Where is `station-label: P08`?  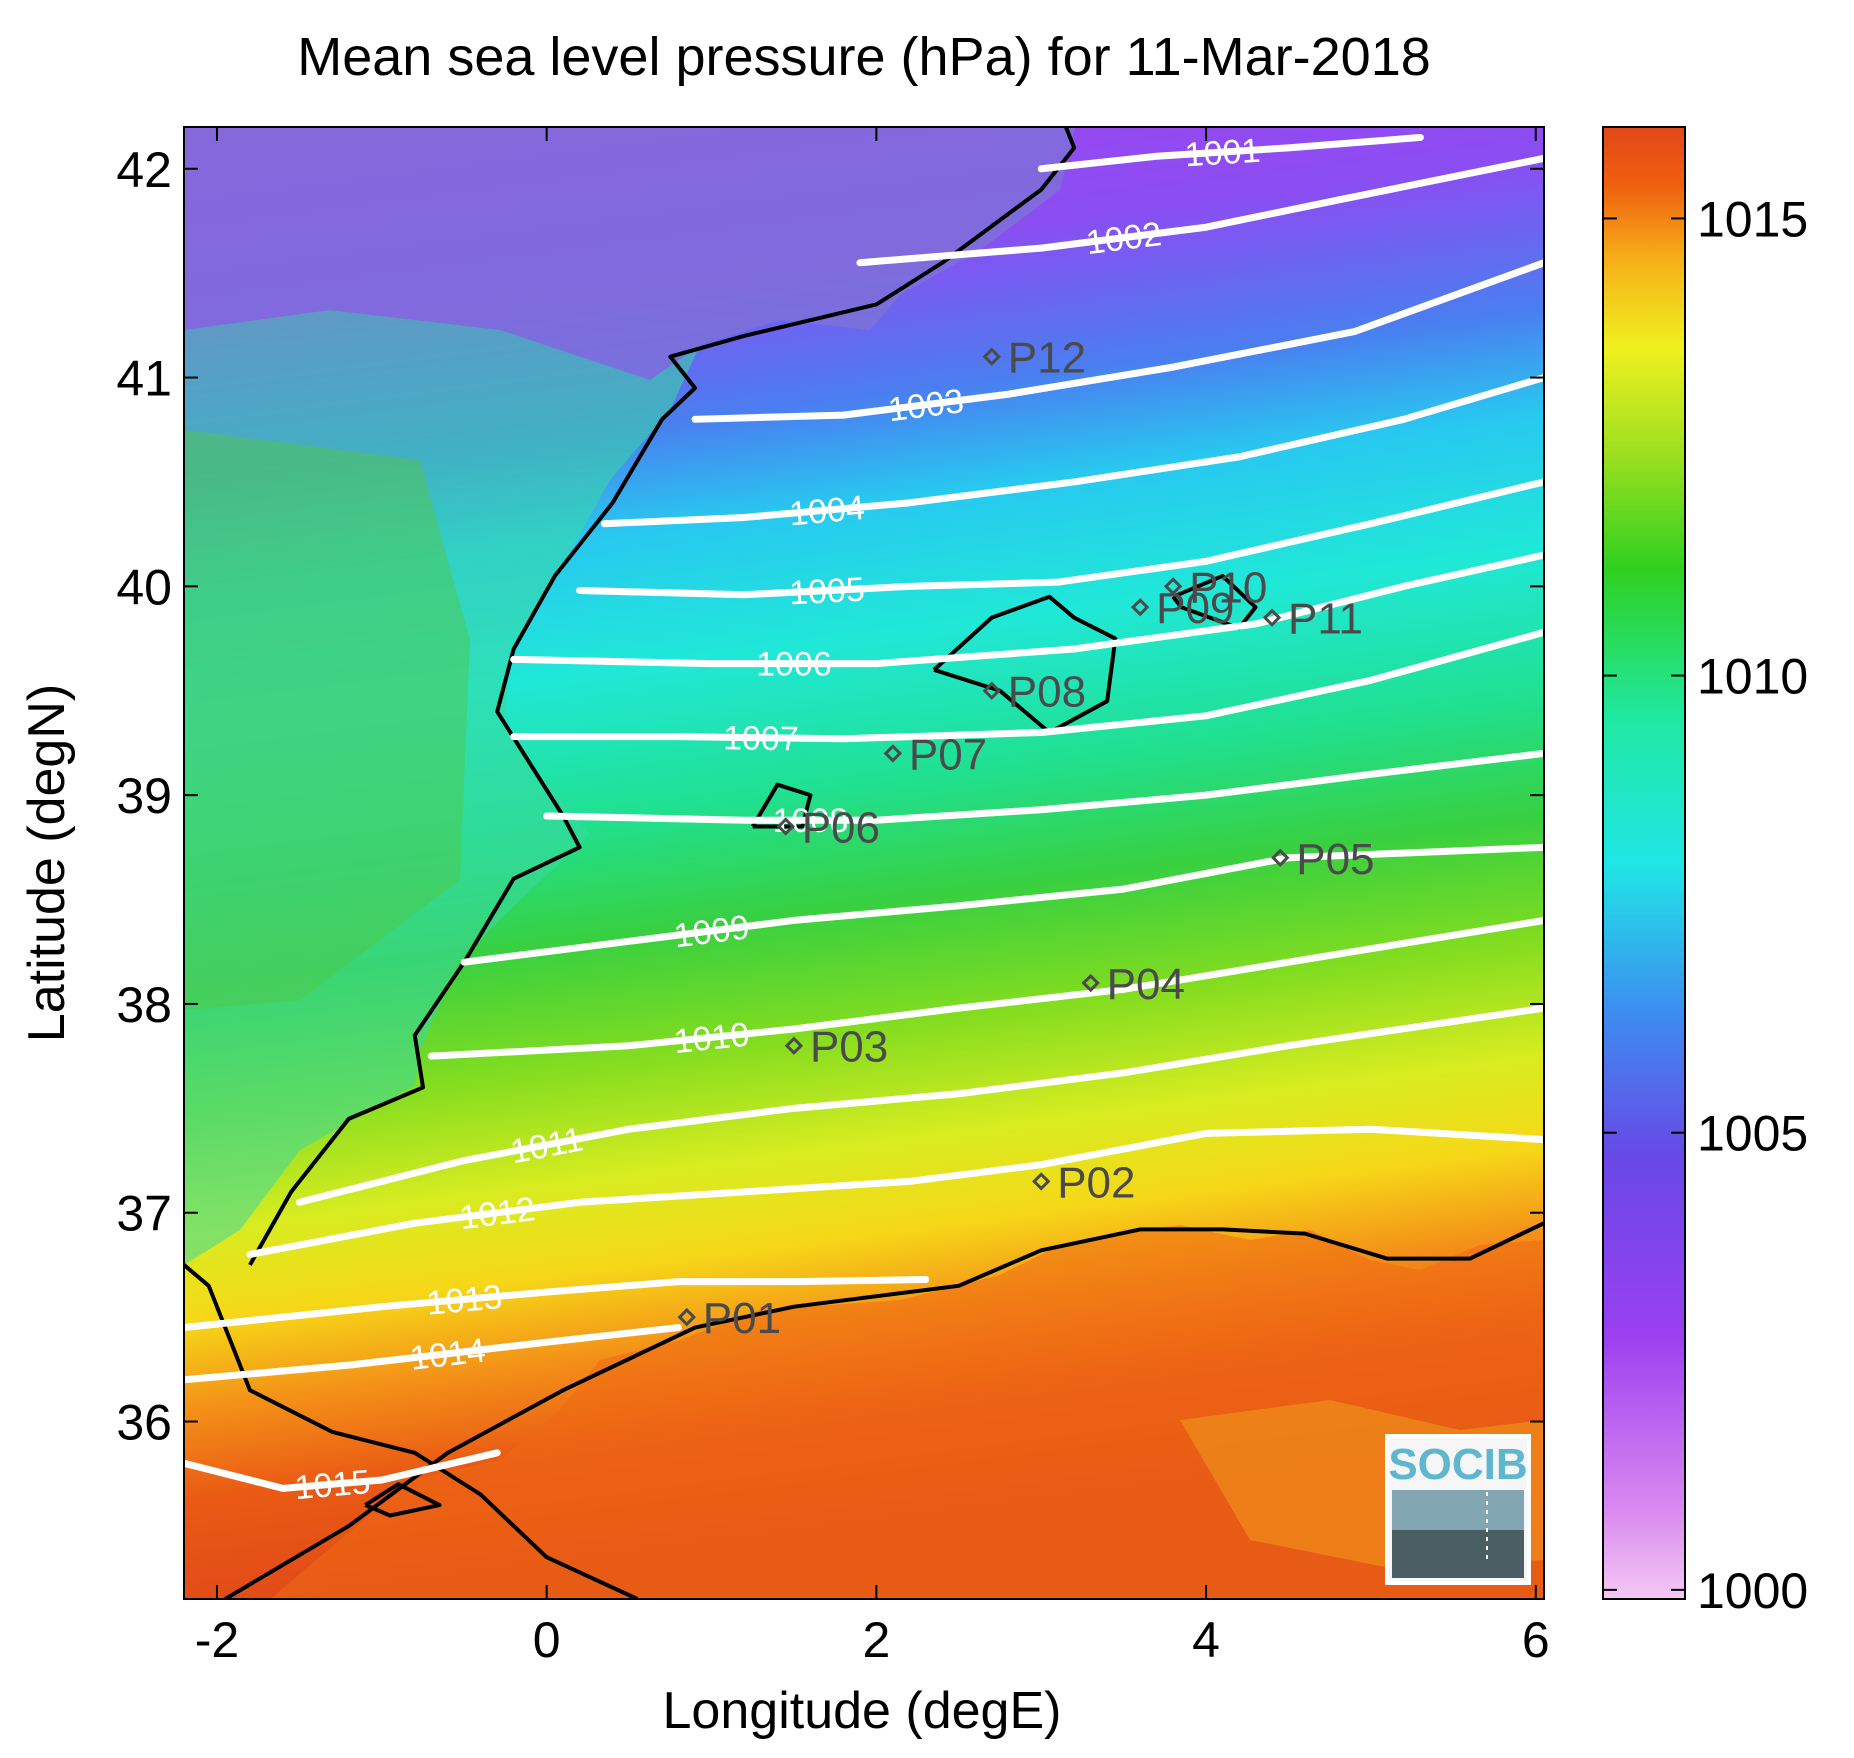 station-label: P08 is located at coordinates (1047, 692).